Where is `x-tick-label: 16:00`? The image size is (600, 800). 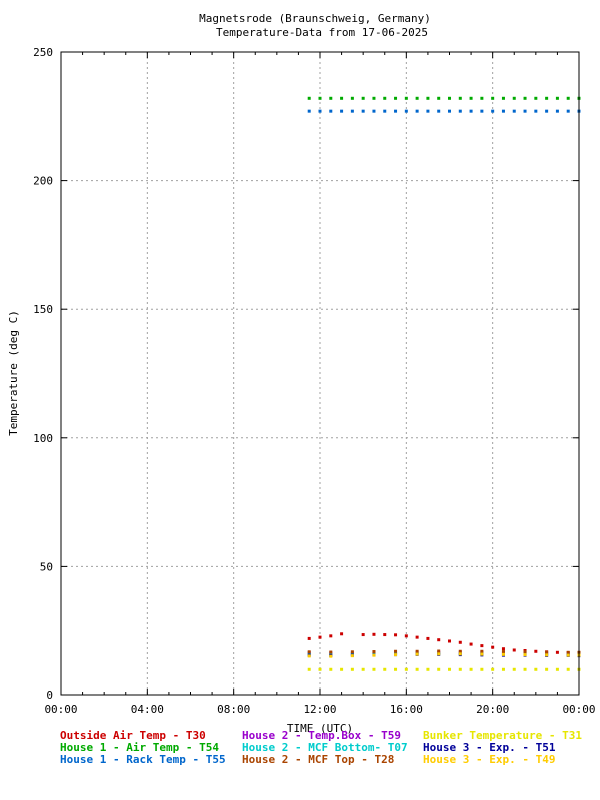
x-tick-label: 16:00 is located at coordinates (406, 709).